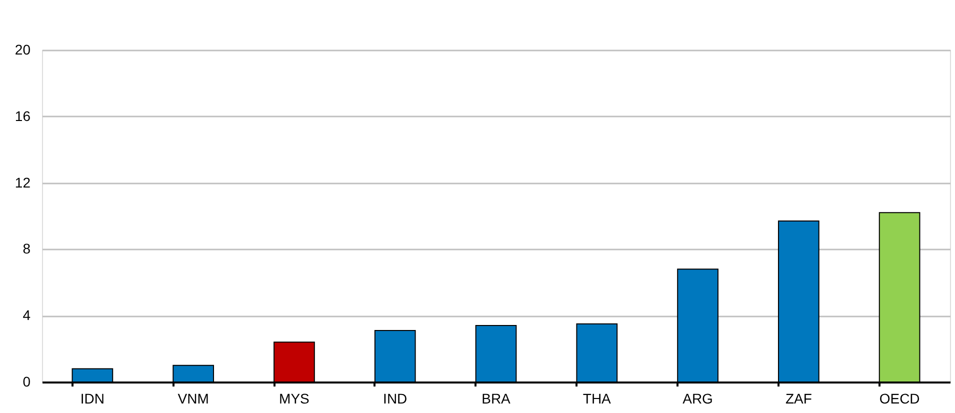 The height and width of the screenshot is (413, 955). What do you see at coordinates (597, 398) in the screenshot?
I see `x-tick-label: THA` at bounding box center [597, 398].